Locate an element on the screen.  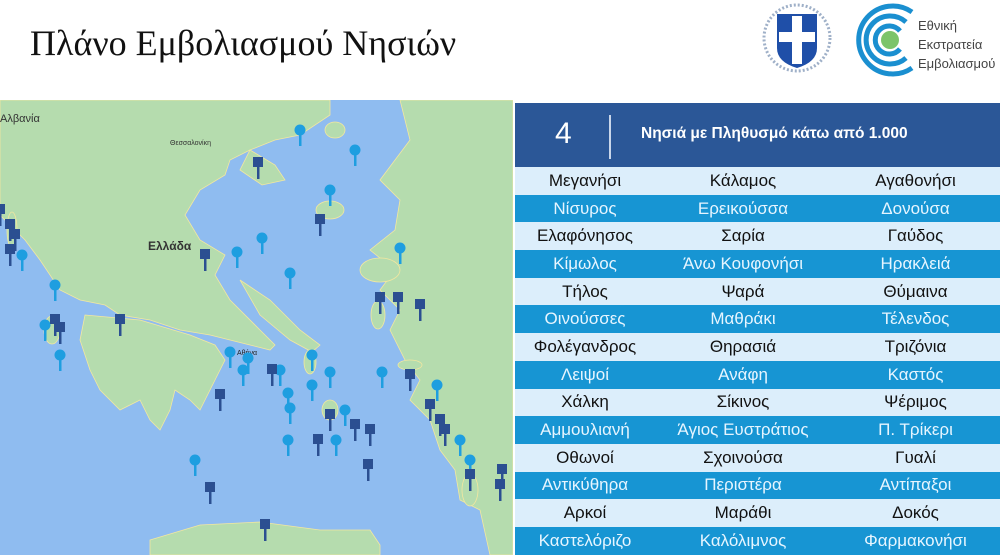
map-label-thessaloniki: Θεσσαλονίκη is located at coordinates (190, 143).